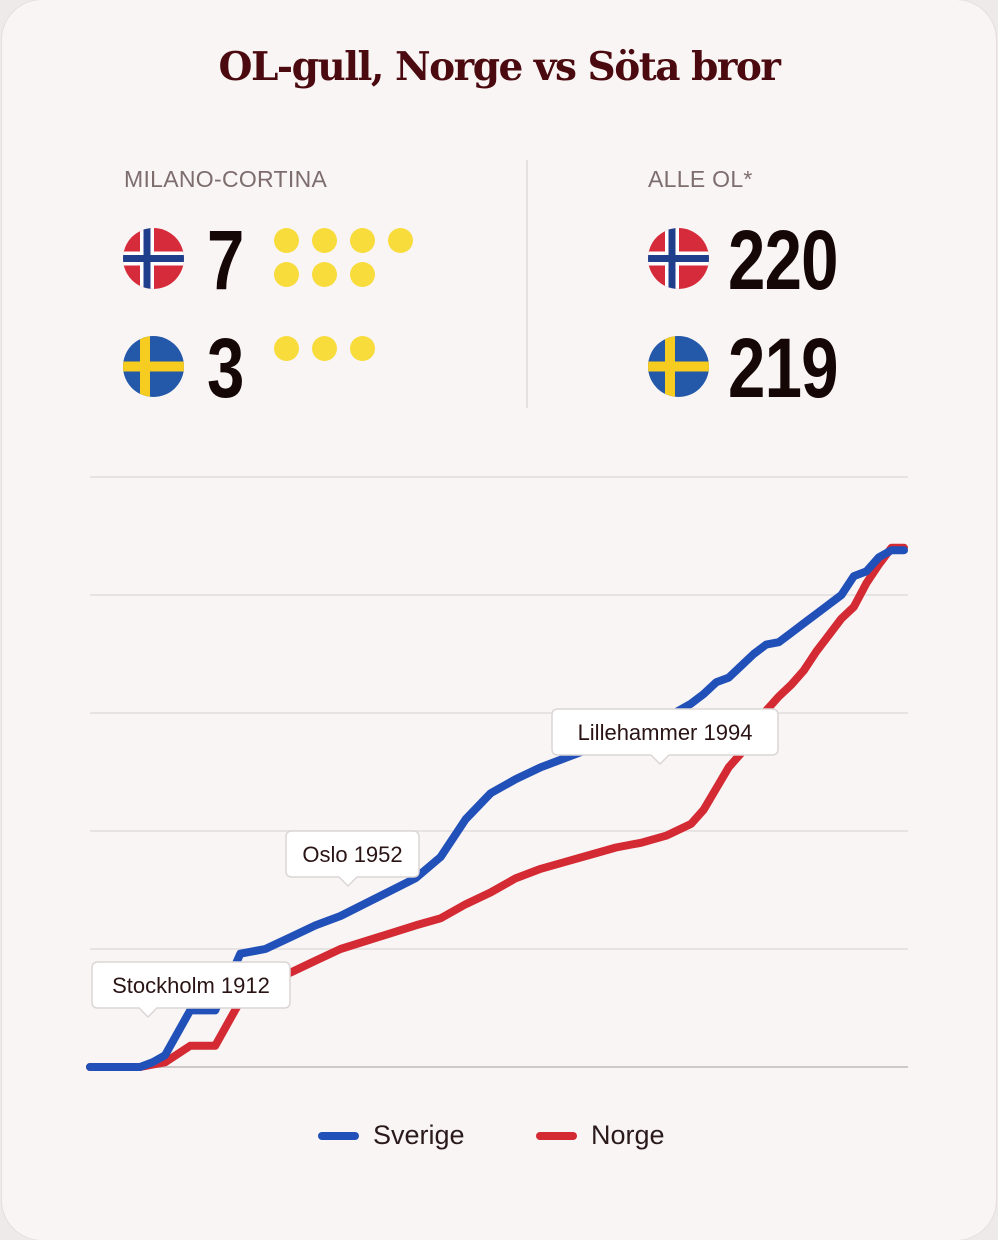 The height and width of the screenshot is (1240, 998). I want to click on annotation-callout: Lillehammer 1994, so click(665, 737).